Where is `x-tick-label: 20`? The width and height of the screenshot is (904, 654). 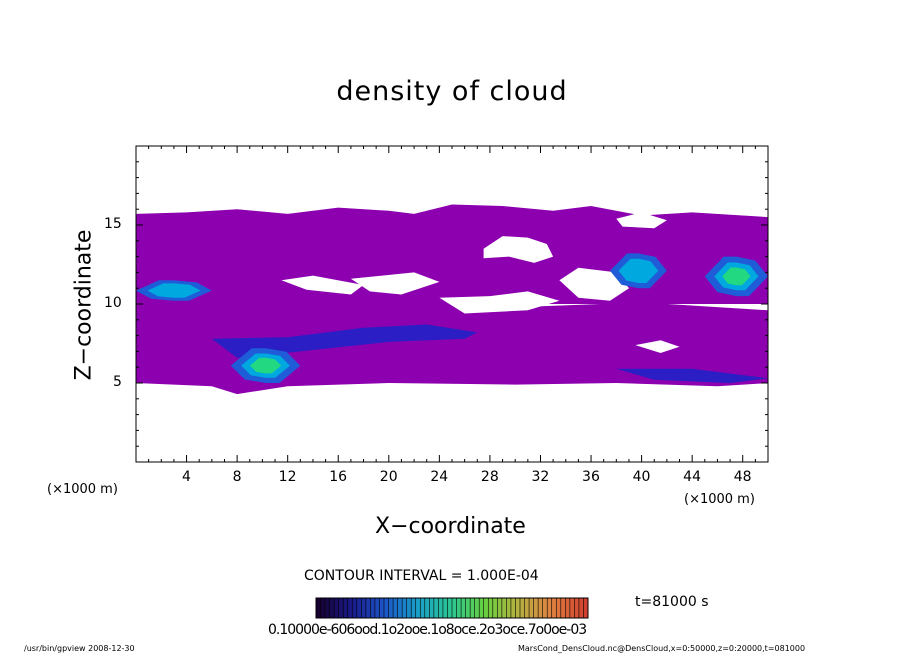 x-tick-label: 20 is located at coordinates (388, 477).